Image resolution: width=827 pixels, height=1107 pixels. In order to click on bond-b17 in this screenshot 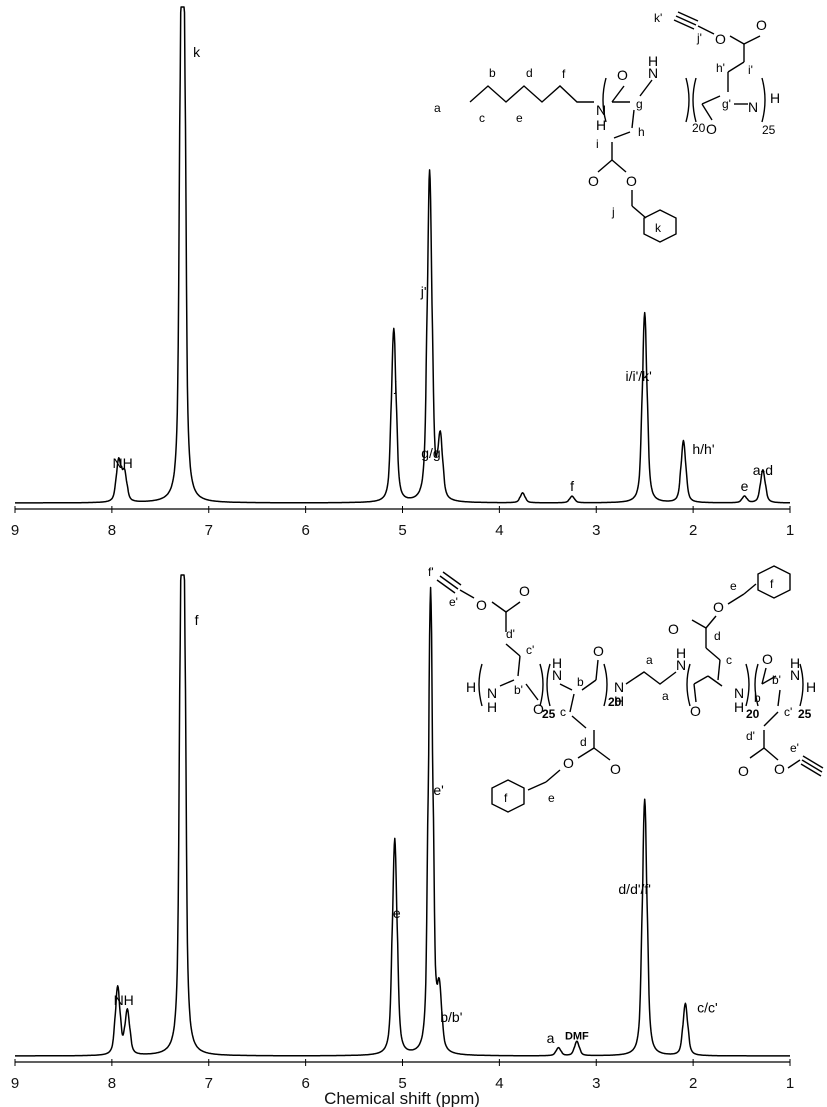, I will do `click(589, 685)`.